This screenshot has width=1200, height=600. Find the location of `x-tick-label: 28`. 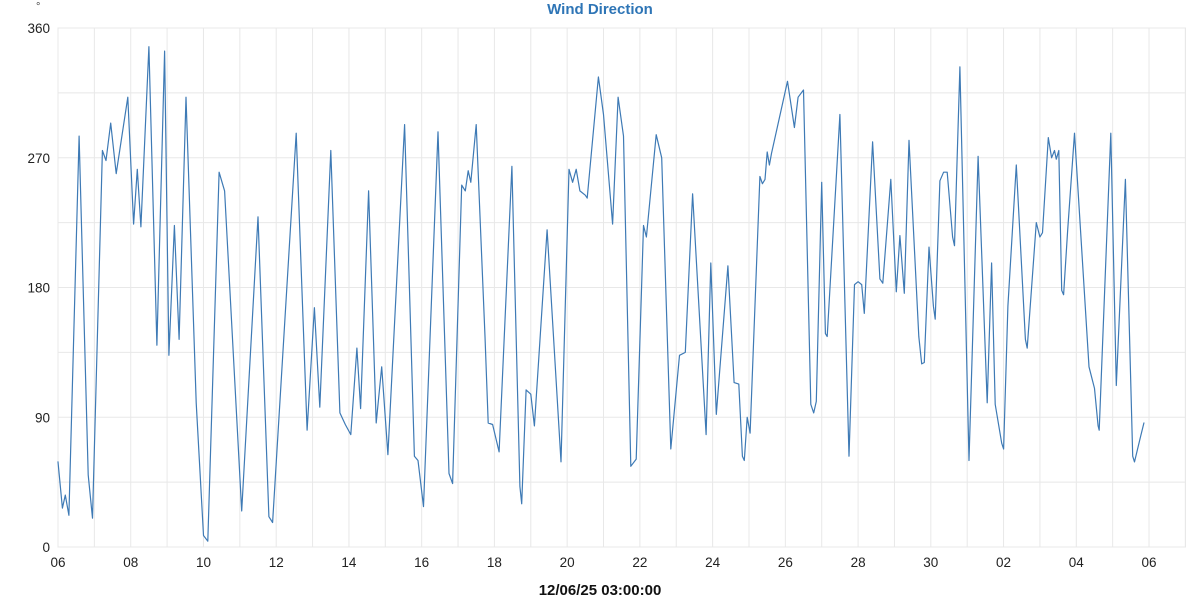

x-tick-label: 28 is located at coordinates (858, 562).